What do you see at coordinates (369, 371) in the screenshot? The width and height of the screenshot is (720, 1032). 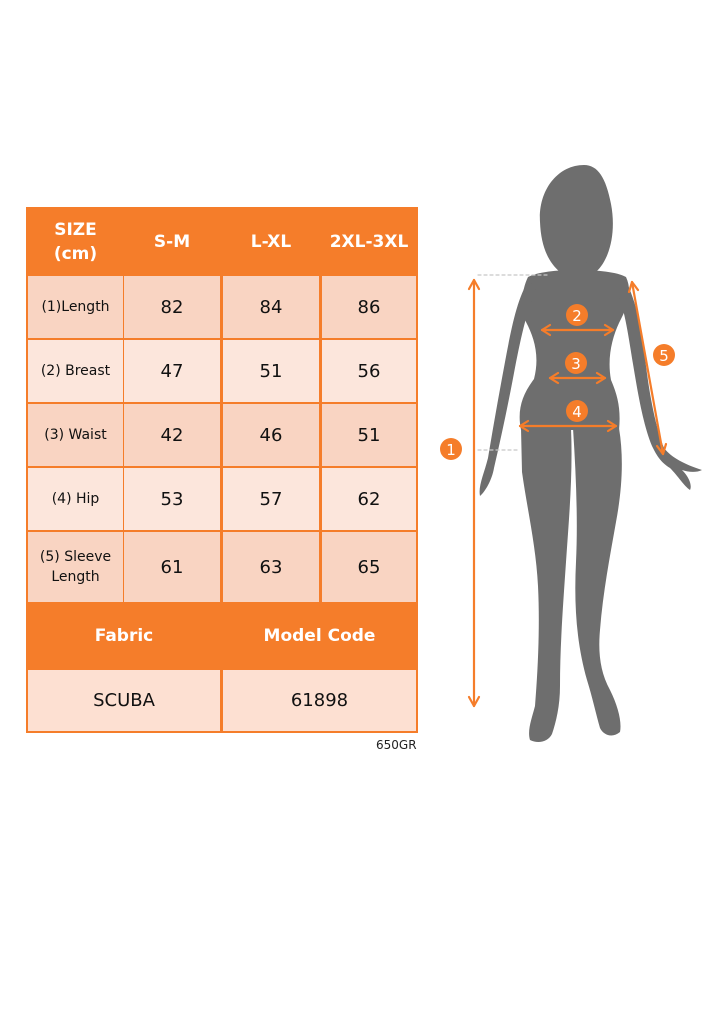 I see `table-cell: 56` at bounding box center [369, 371].